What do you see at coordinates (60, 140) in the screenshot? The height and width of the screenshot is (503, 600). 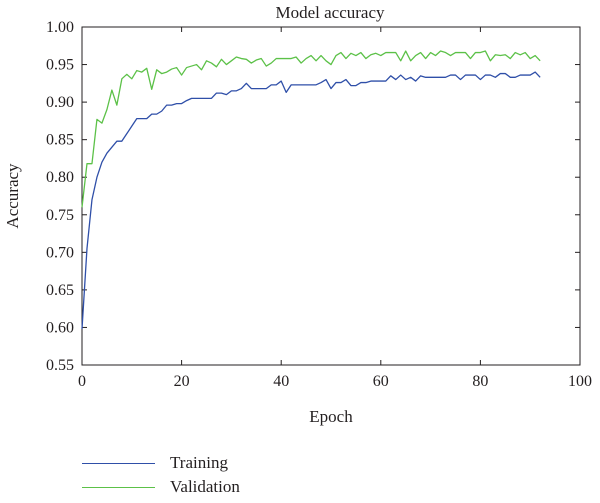 I see `y-tick-label: 0.85` at bounding box center [60, 140].